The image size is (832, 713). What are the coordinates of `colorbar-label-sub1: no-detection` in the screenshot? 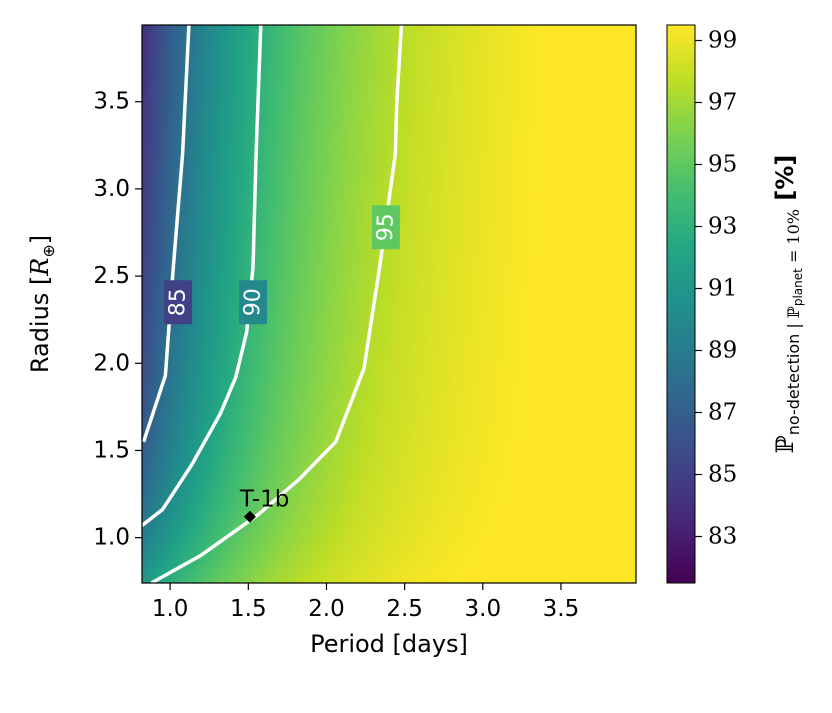 It's located at (793, 385).